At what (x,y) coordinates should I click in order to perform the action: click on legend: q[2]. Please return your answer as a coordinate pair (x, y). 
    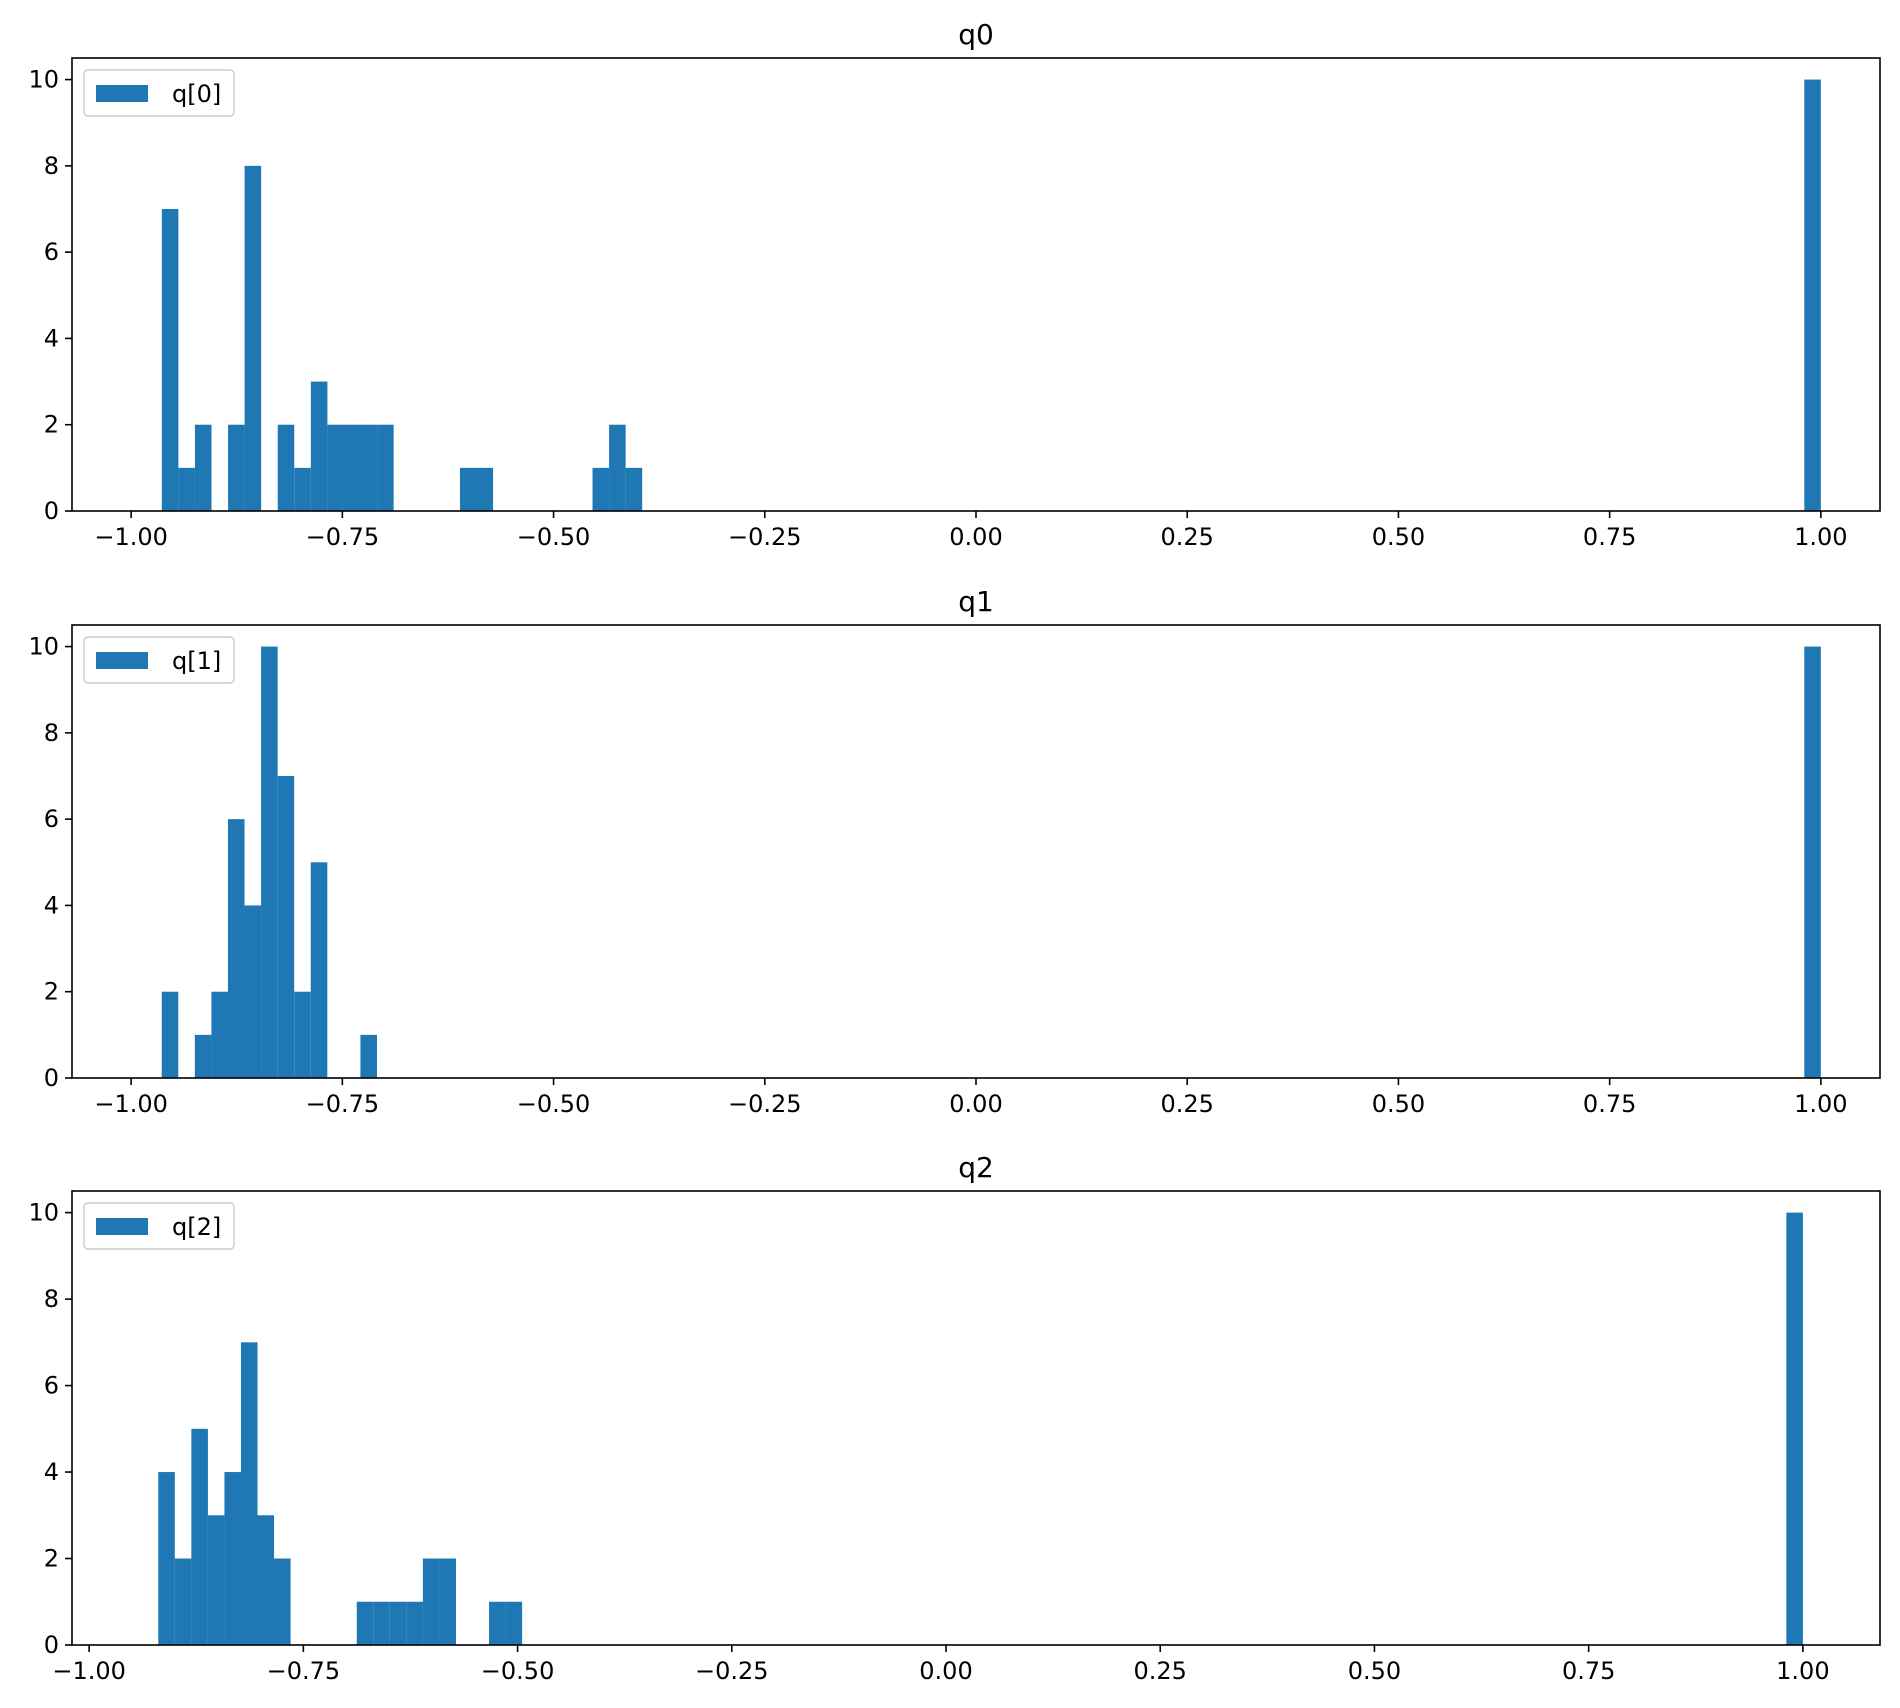
    Looking at the image, I should click on (159, 1226).